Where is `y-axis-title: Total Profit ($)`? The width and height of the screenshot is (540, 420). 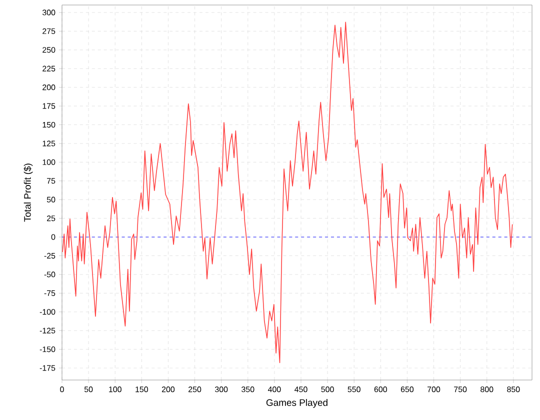 y-axis-title: Total Profit ($) is located at coordinates (28, 193).